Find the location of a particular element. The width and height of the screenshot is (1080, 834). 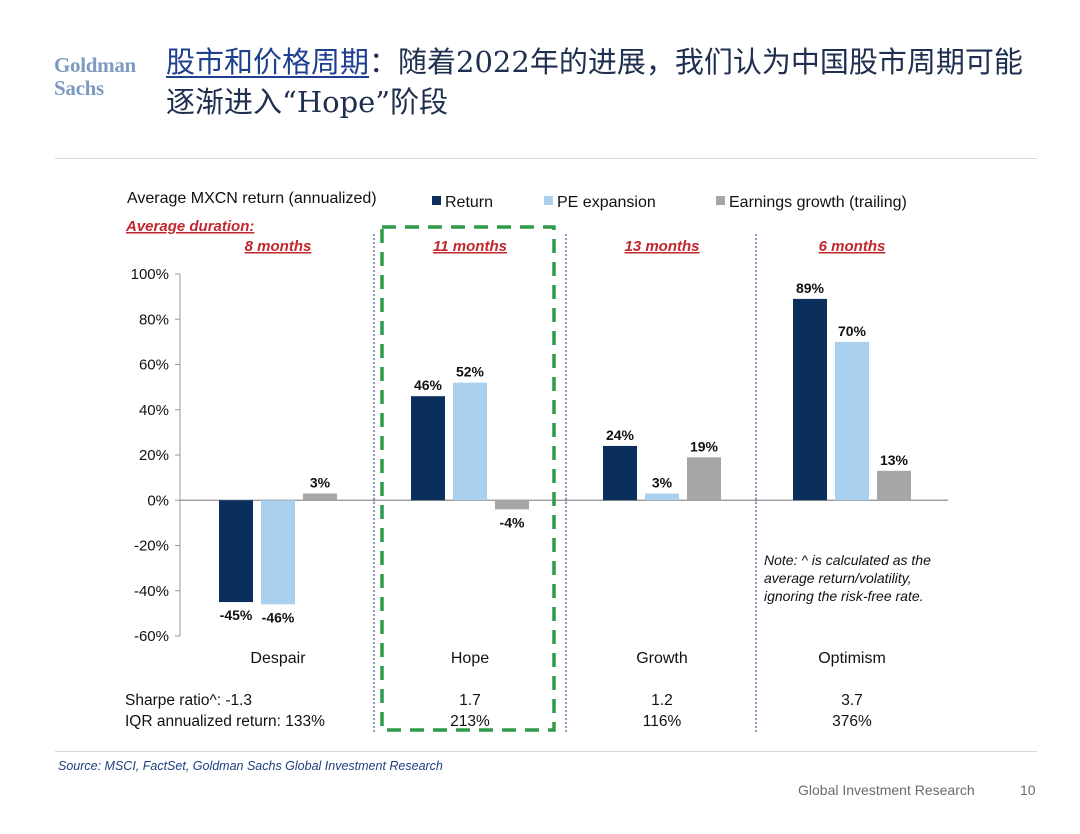

stats-column-hope: 1.7 213% is located at coordinates (470, 711).